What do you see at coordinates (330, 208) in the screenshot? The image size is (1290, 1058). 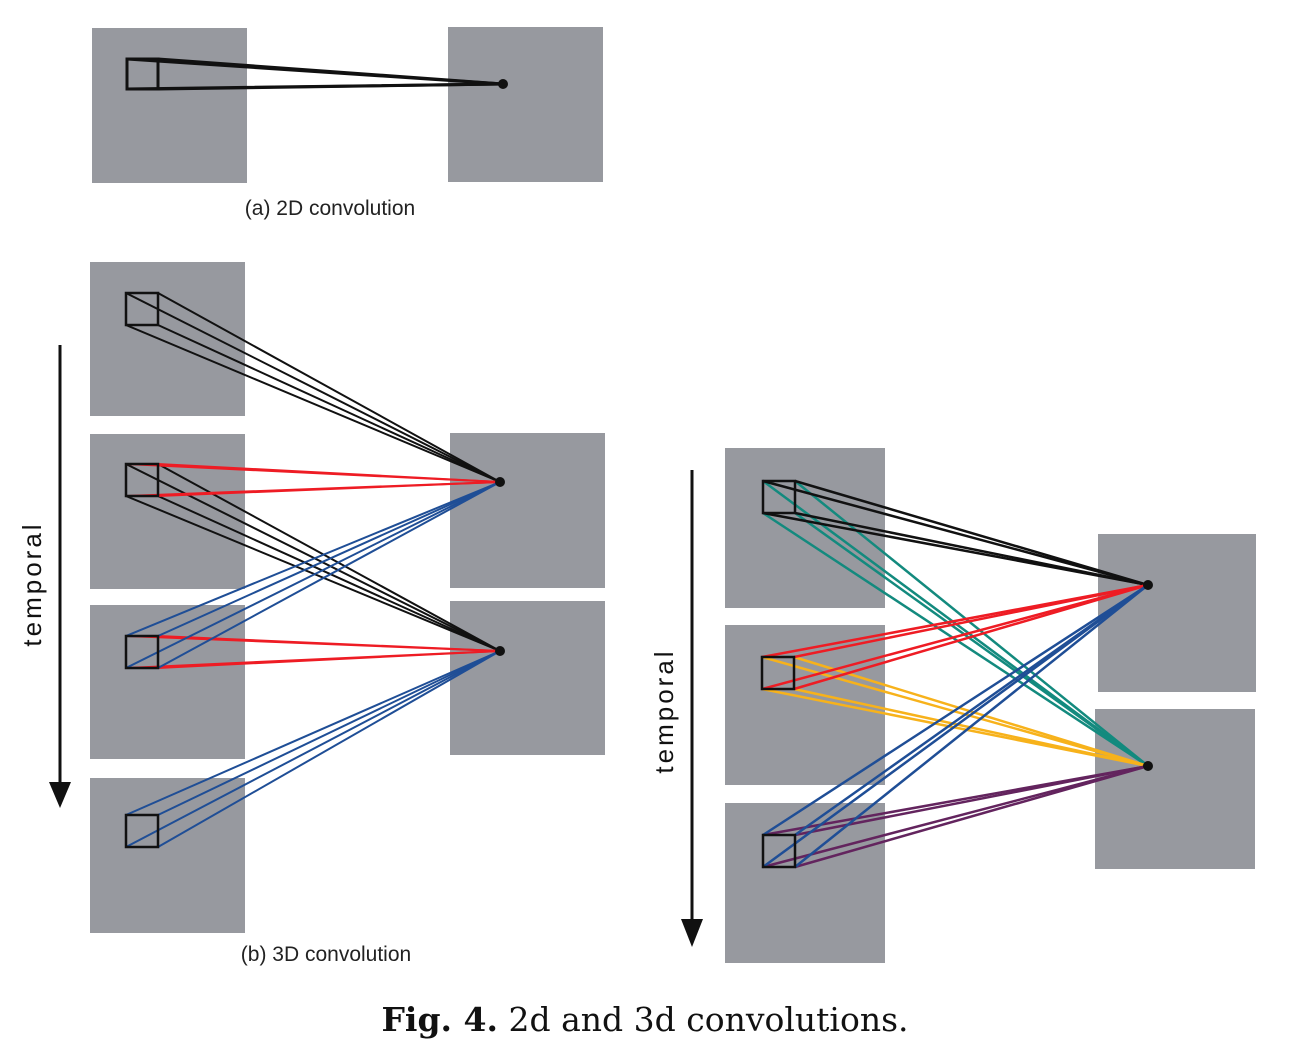 I see `panel-a-label: (a) 2D convolution` at bounding box center [330, 208].